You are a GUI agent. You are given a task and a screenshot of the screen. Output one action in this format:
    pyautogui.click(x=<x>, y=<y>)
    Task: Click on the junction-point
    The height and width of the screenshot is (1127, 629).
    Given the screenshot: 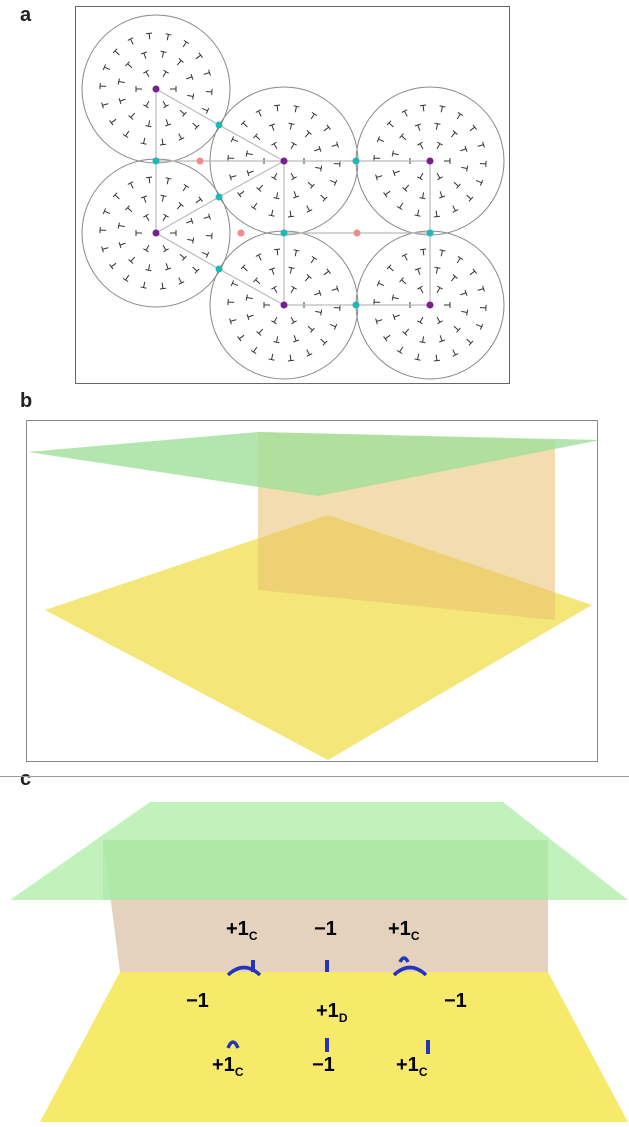 What is the action you would take?
    pyautogui.click(x=219, y=197)
    